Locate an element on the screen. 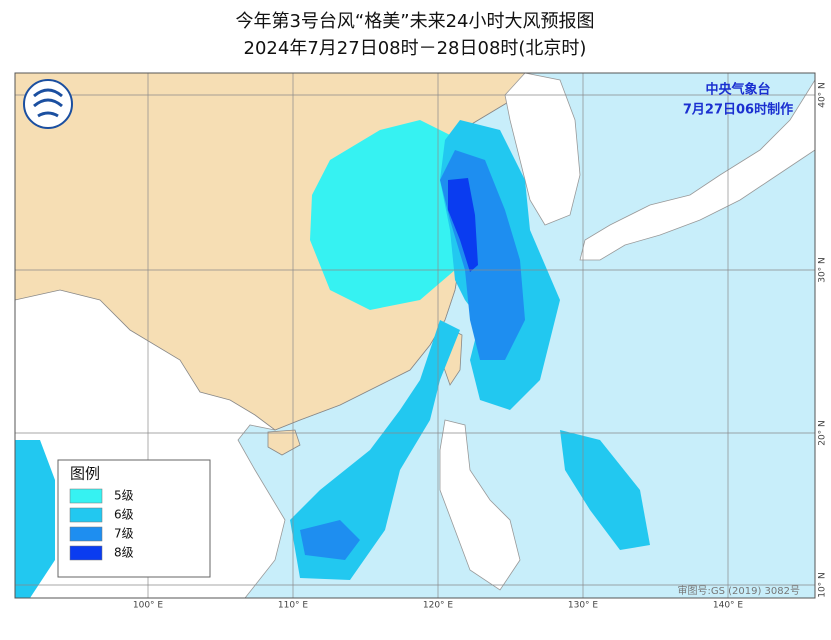 The height and width of the screenshot is (640, 831). lat-label: 30° N is located at coordinates (823, 270).